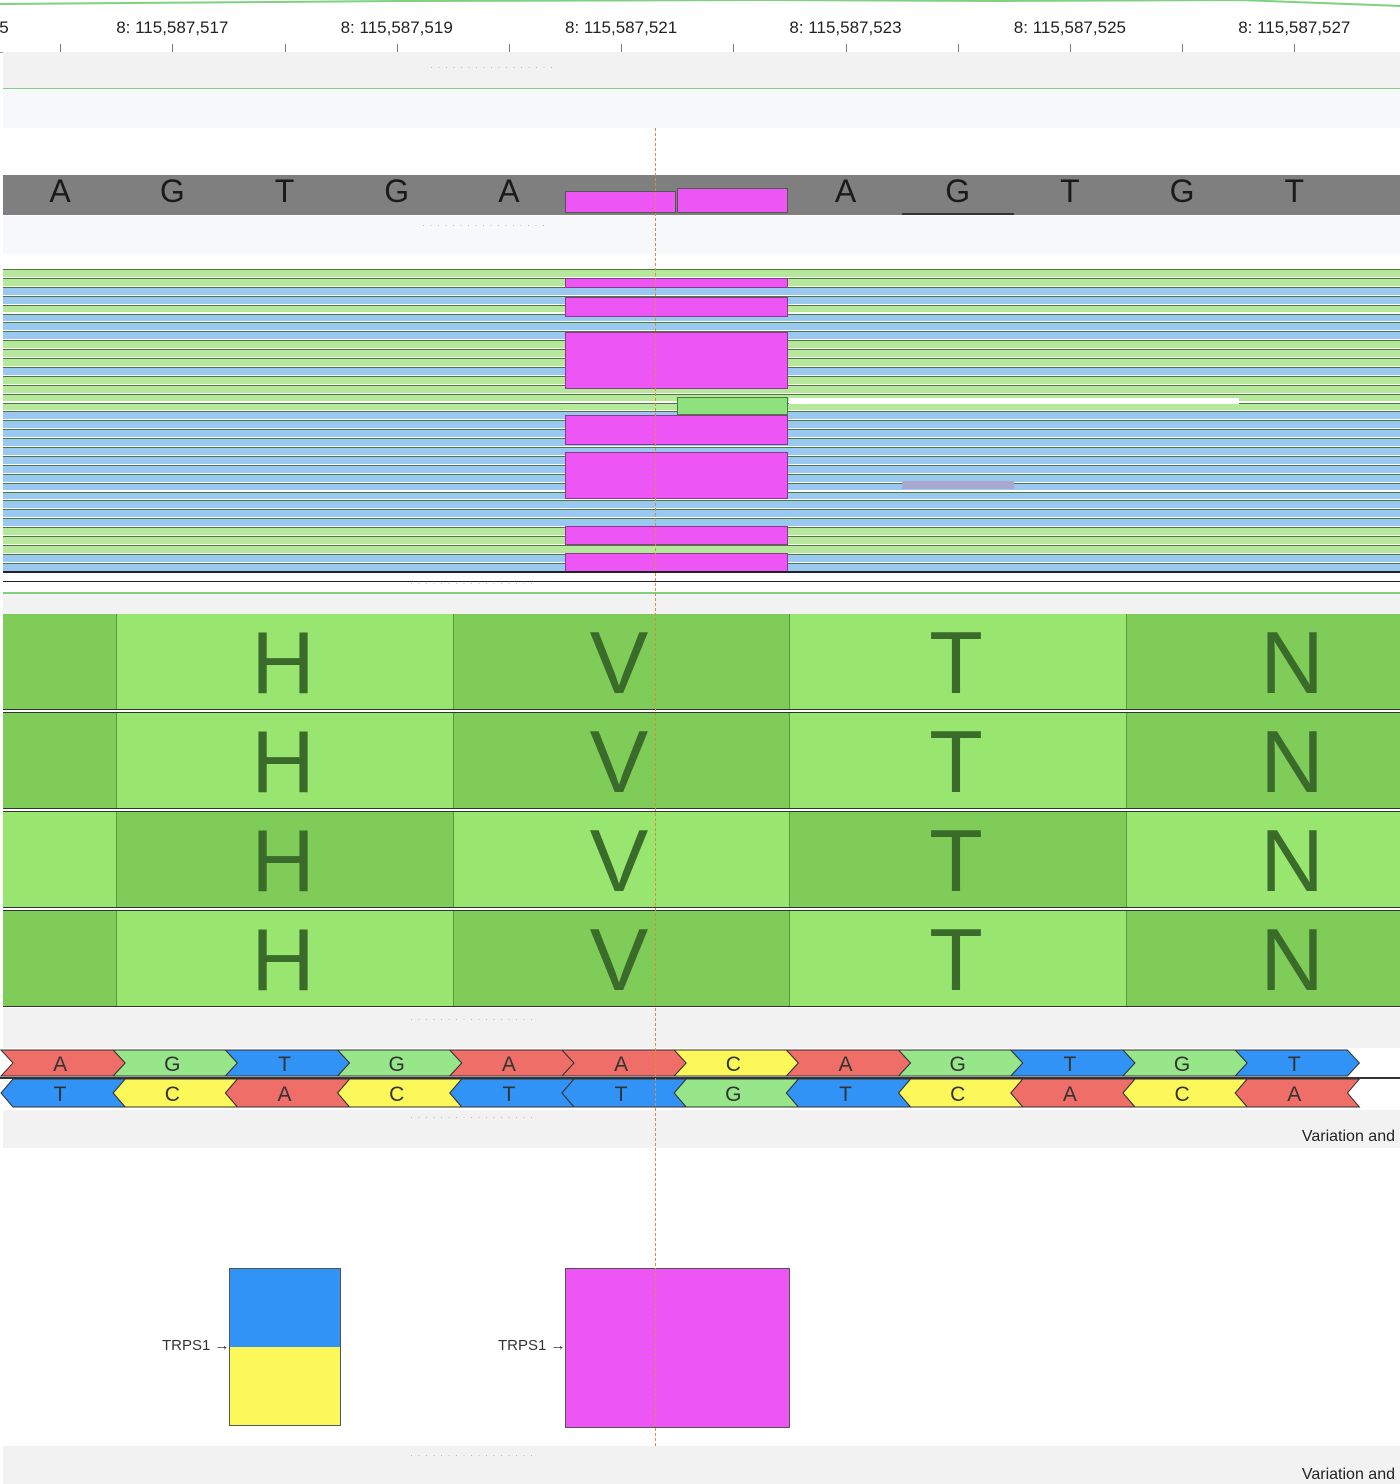 This screenshot has width=1400, height=1484. What do you see at coordinates (701, 909) in the screenshot?
I see `translation-frame-divider` at bounding box center [701, 909].